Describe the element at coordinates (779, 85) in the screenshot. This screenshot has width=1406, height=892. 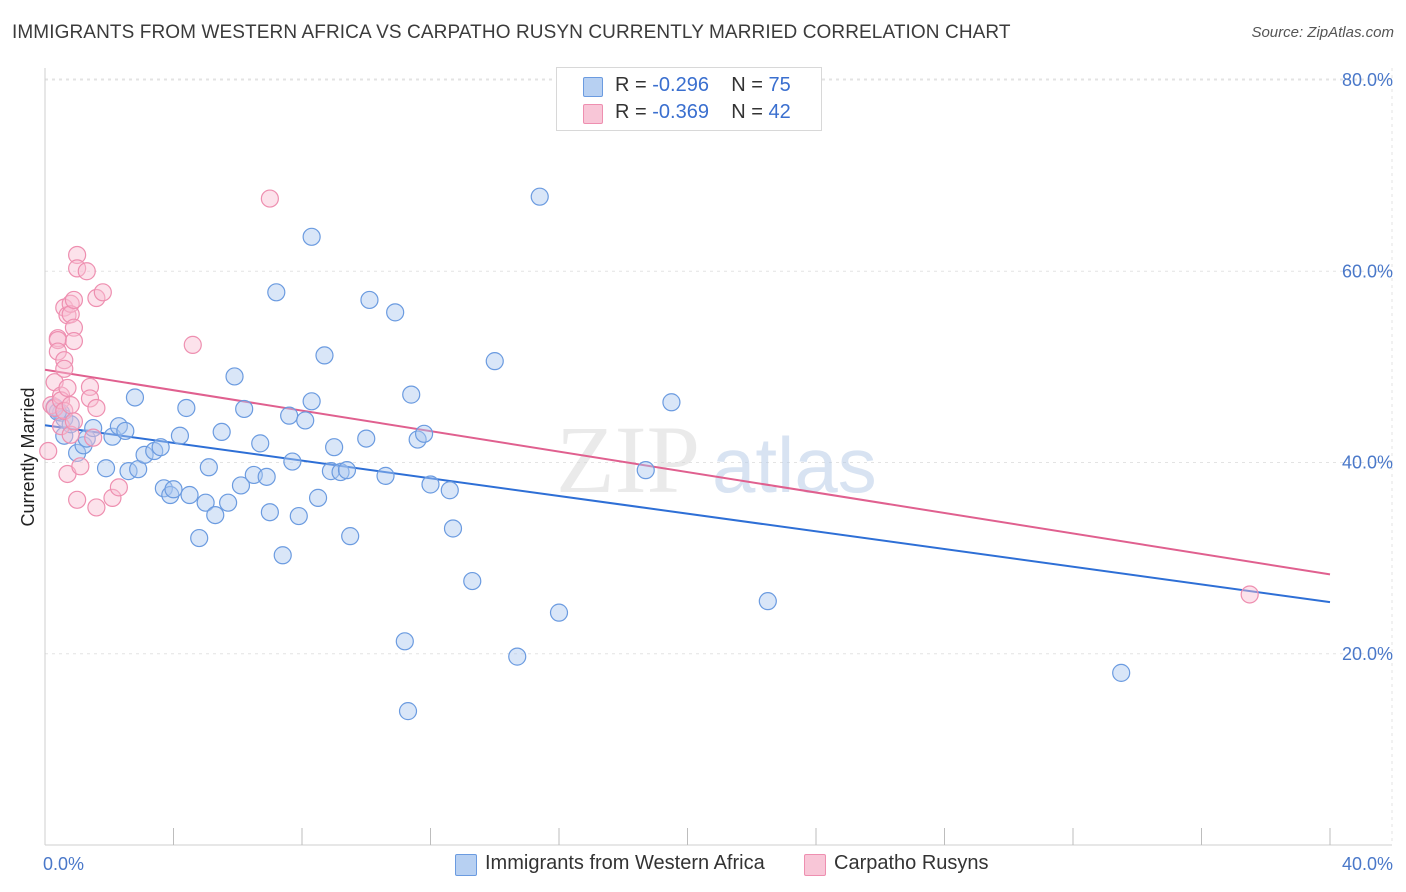
I see `legend-n-value: 75` at that location.